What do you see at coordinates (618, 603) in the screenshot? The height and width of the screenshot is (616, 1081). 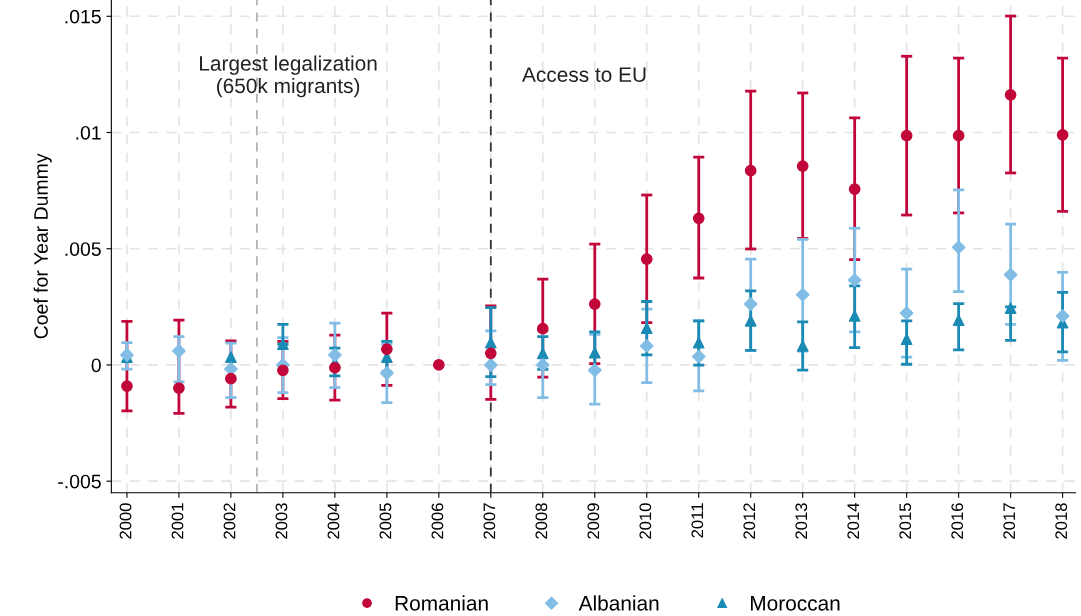 I see `legend-label: Albanian` at bounding box center [618, 603].